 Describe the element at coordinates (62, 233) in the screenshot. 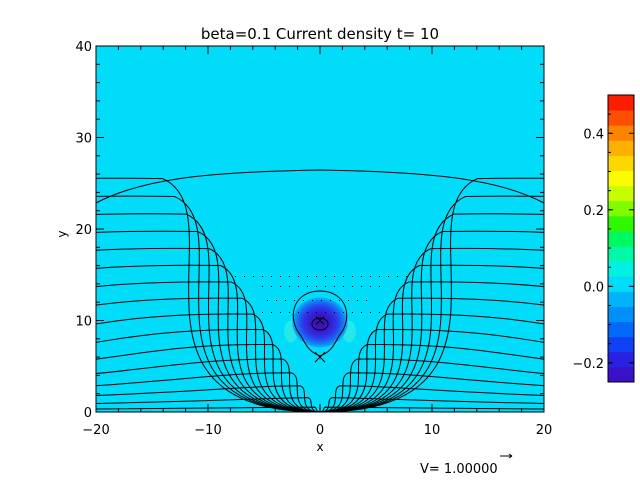

I see `y-axis-label: y` at that location.